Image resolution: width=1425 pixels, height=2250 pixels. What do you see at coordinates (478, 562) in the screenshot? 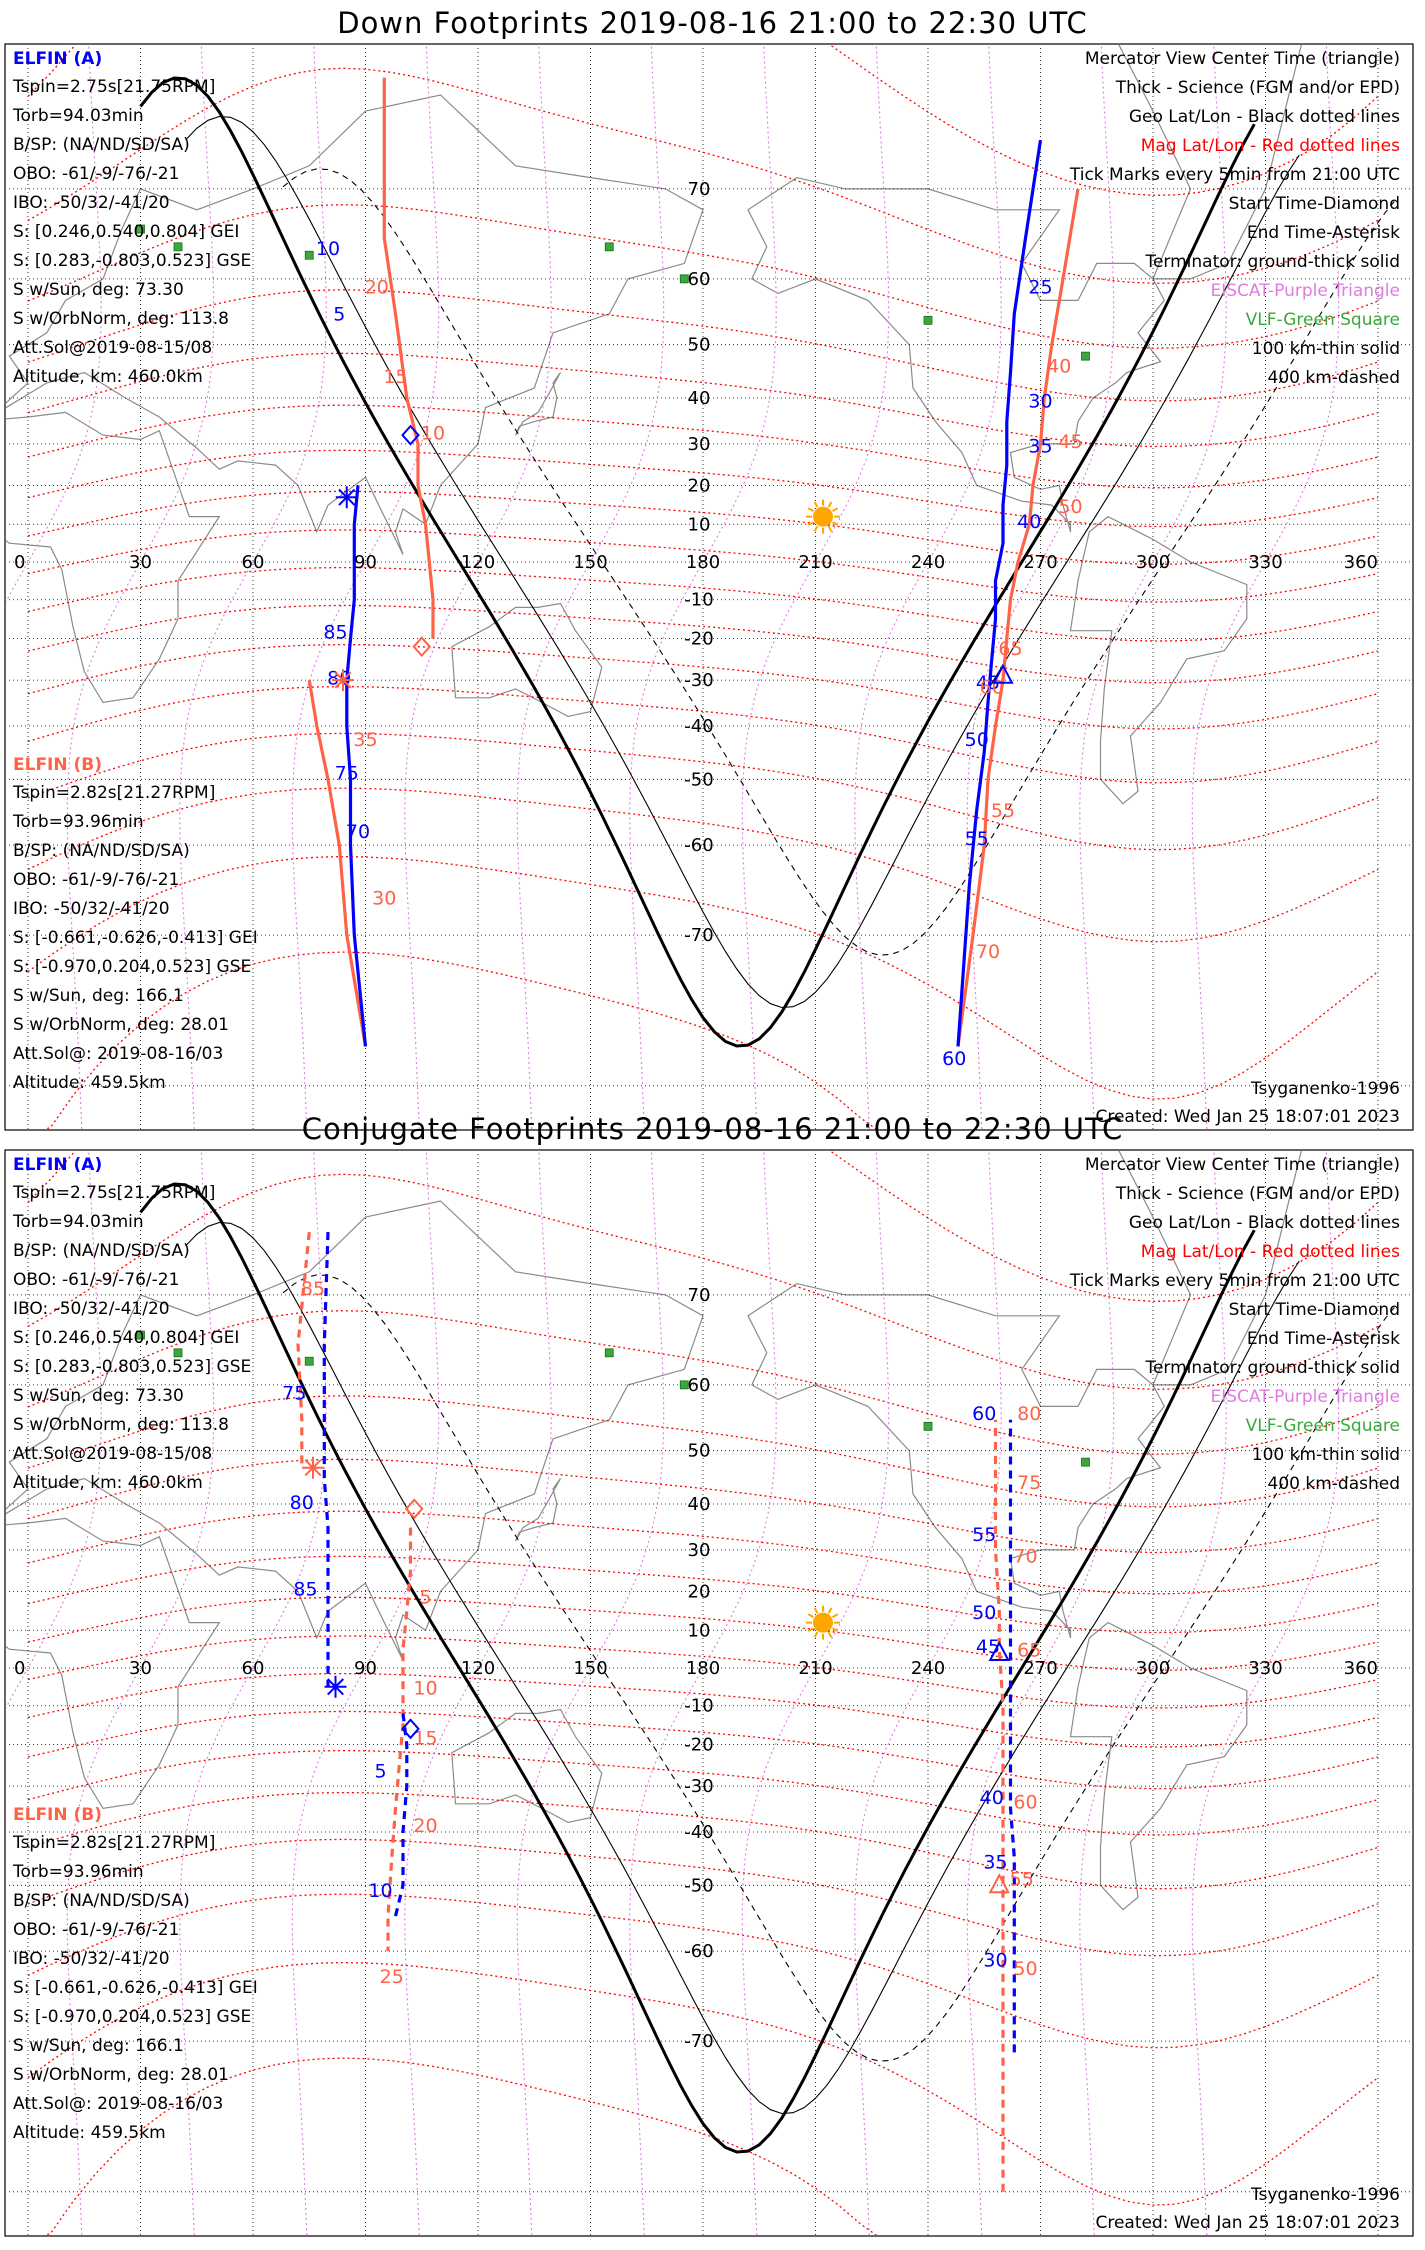
I see `lon-tick-label: 120` at bounding box center [478, 562].